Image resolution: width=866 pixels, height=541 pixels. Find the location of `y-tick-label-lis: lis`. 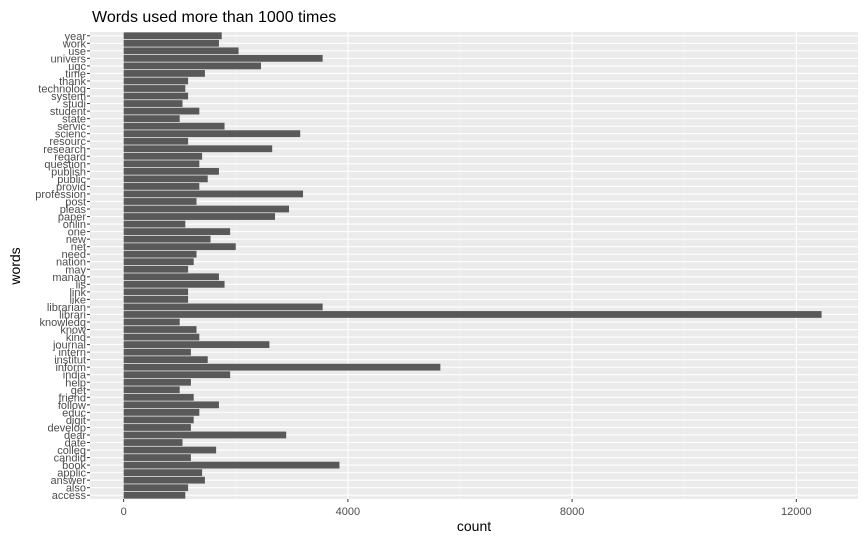

y-tick-label-lis: lis is located at coordinates (81, 285).